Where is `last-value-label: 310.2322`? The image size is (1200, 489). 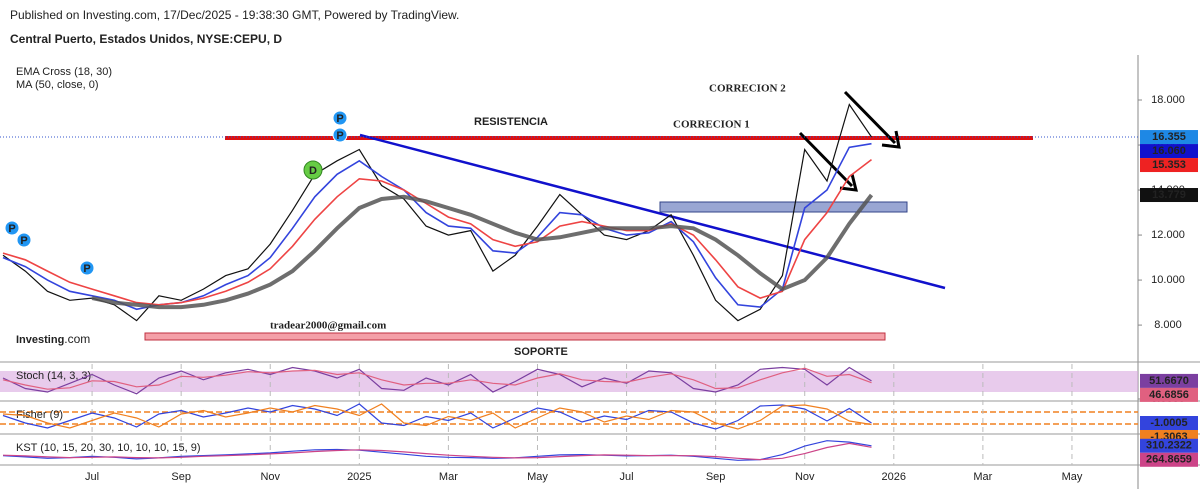 last-value-label: 310.2322 is located at coordinates (1169, 446).